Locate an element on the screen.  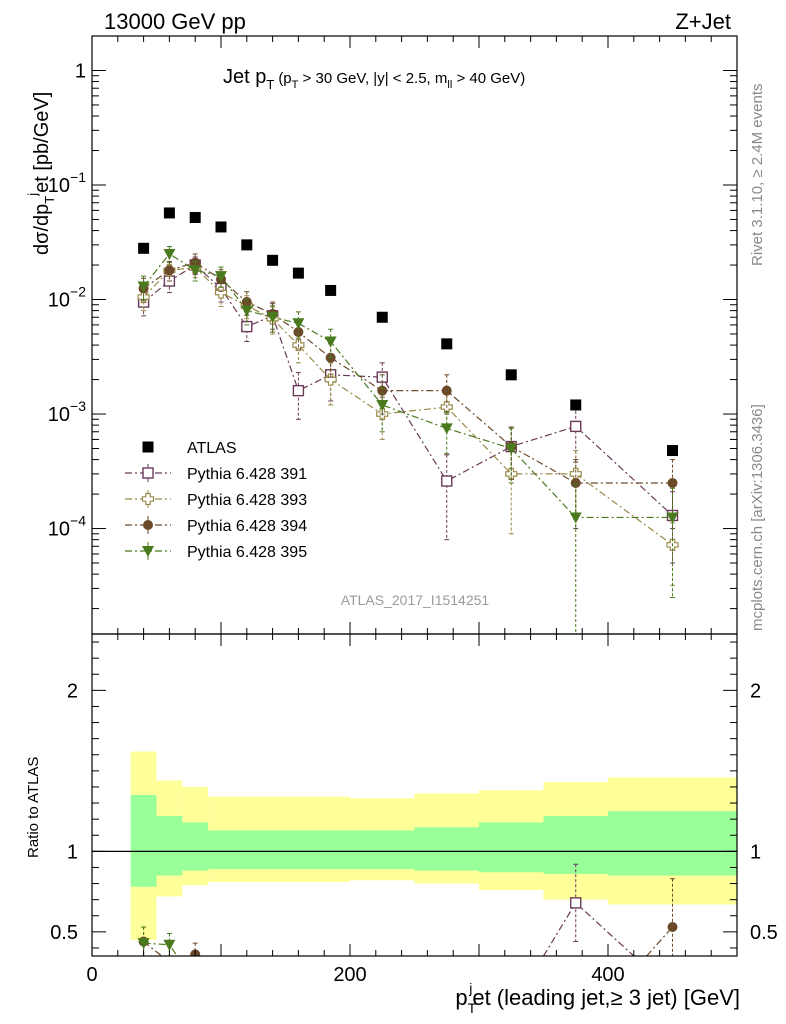
title-cuts-a: (p is located at coordinates (284, 78).